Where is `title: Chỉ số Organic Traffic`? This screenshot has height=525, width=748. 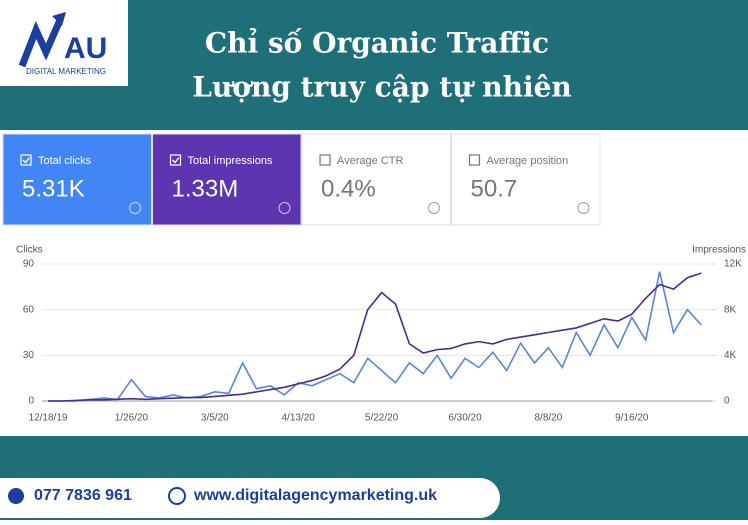 title: Chỉ số Organic Traffic is located at coordinates (377, 43).